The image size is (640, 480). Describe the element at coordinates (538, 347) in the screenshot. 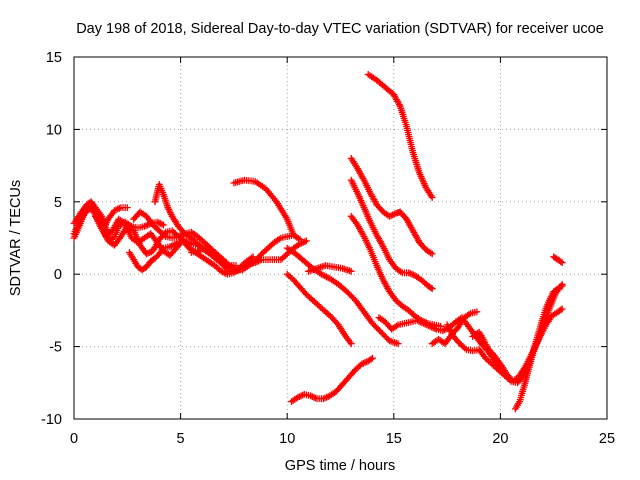

I see `series-arc22` at that location.